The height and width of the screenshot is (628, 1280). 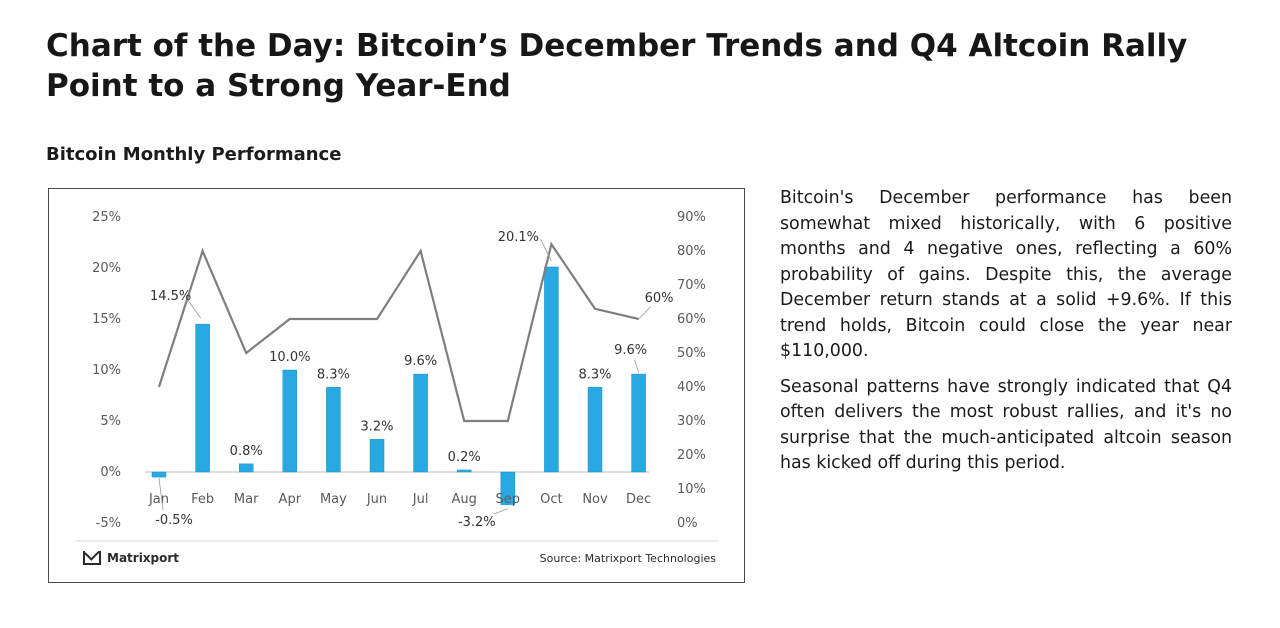 I want to click on bar-dec, so click(x=638, y=423).